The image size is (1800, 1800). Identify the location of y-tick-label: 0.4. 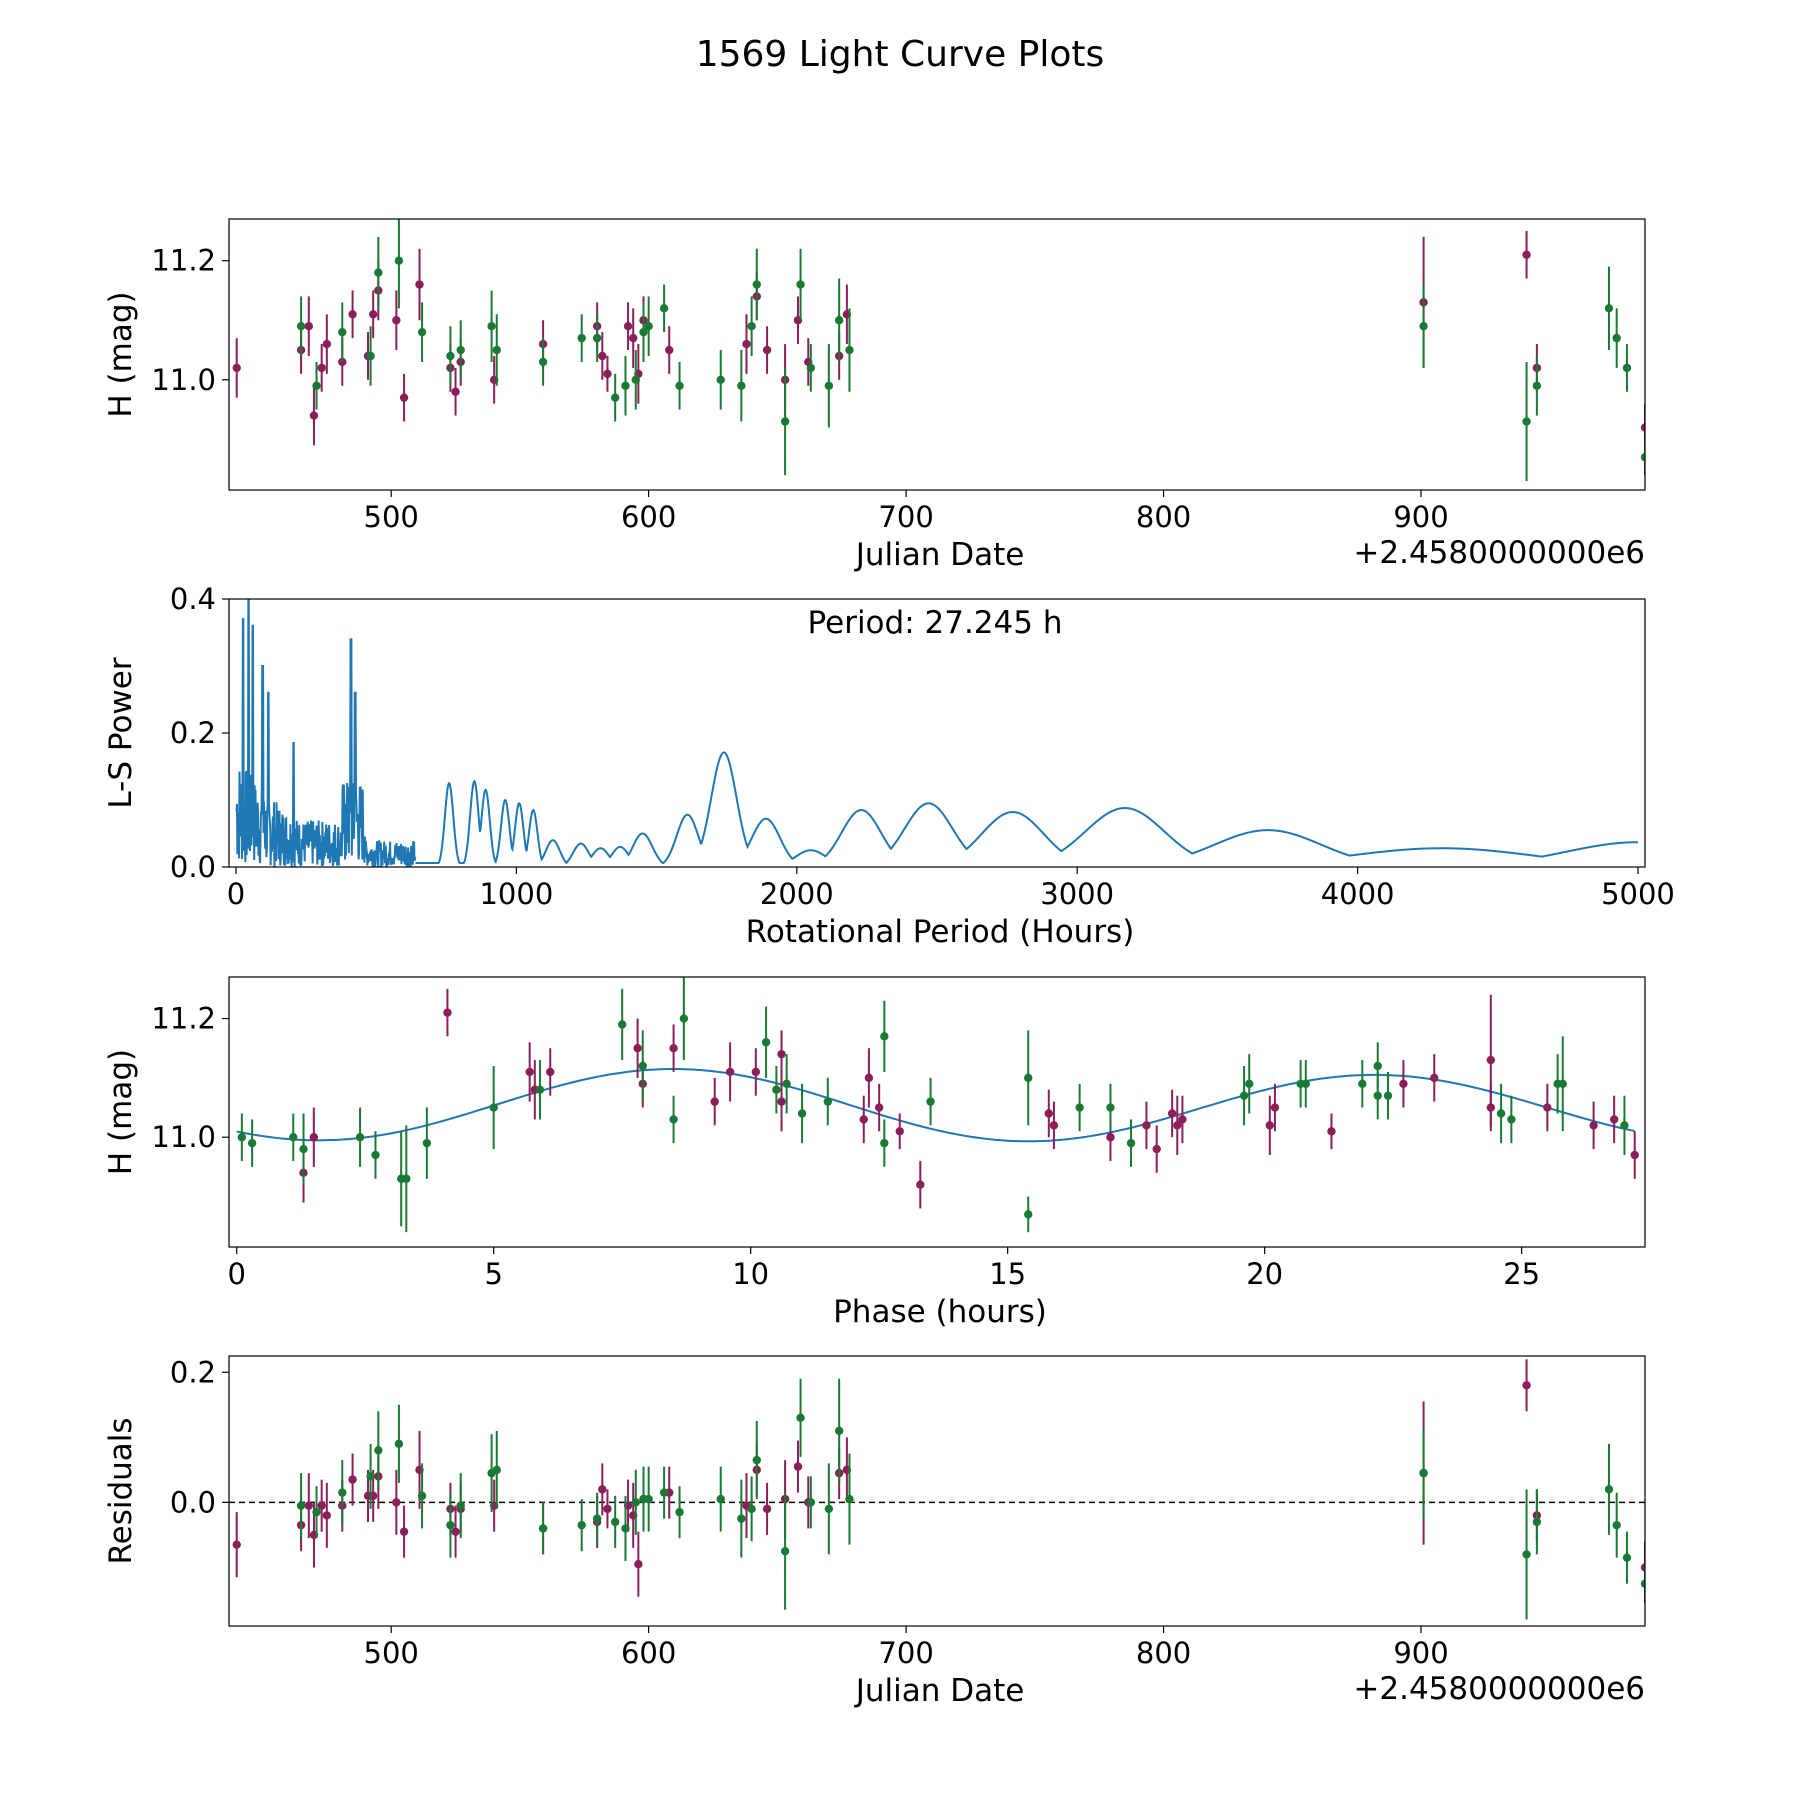
(193, 599).